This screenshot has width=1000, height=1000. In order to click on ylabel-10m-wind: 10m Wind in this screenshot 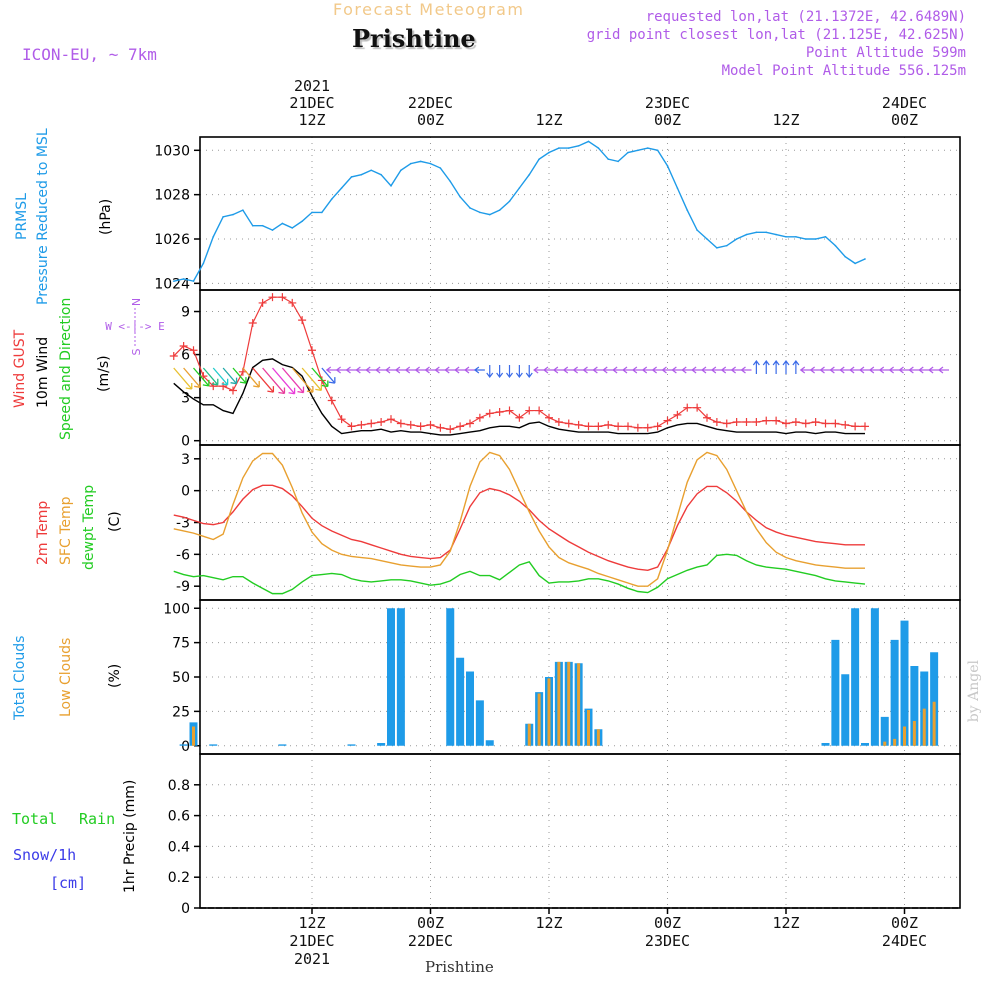, I will do `click(43, 372)`.